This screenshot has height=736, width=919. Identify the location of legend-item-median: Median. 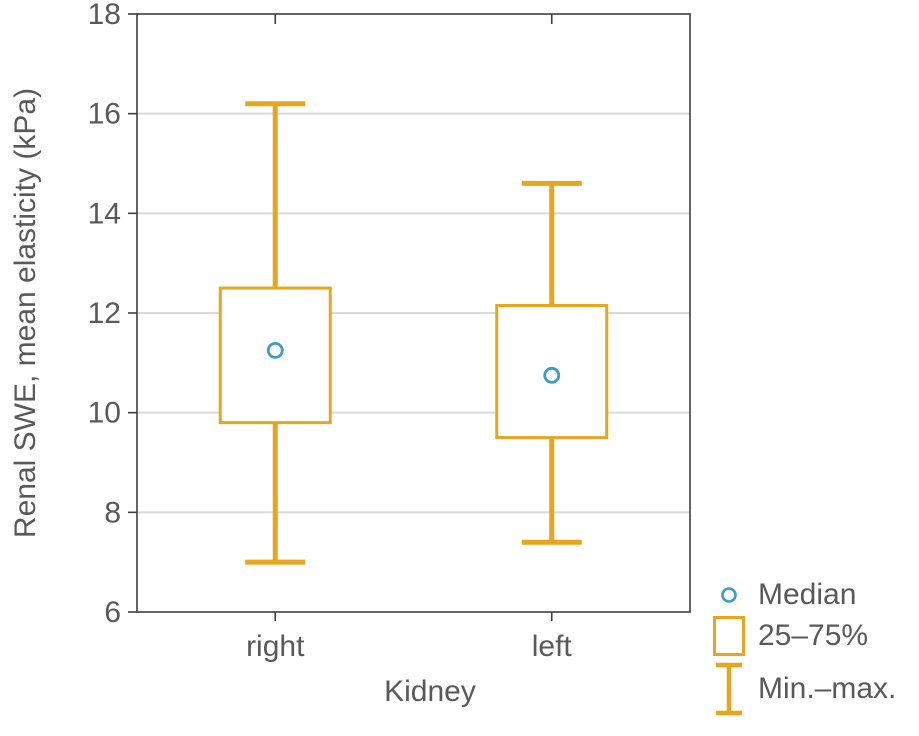
(798, 595).